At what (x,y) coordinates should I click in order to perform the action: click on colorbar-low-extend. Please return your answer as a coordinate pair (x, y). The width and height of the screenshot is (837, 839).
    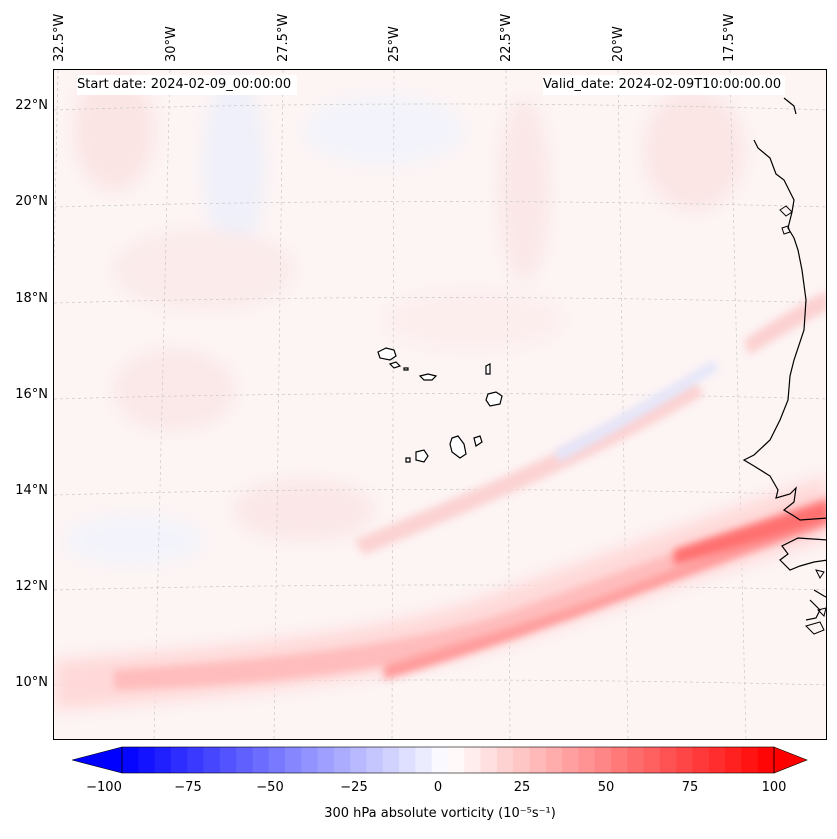
    Looking at the image, I should click on (97, 760).